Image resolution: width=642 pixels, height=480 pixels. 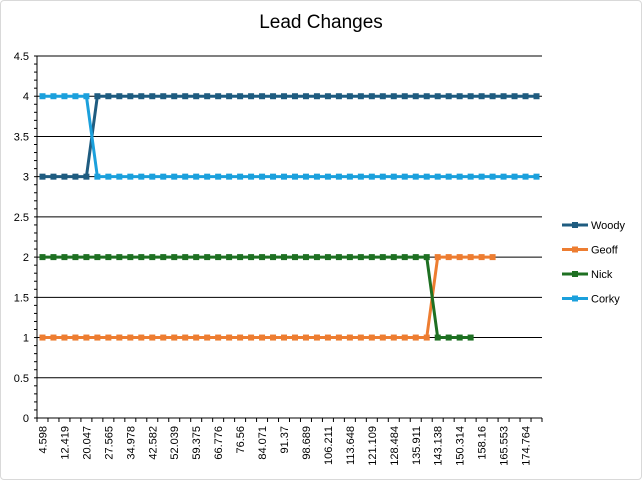 What do you see at coordinates (21, 137) in the screenshot?
I see `y-tick-label: 3.5` at bounding box center [21, 137].